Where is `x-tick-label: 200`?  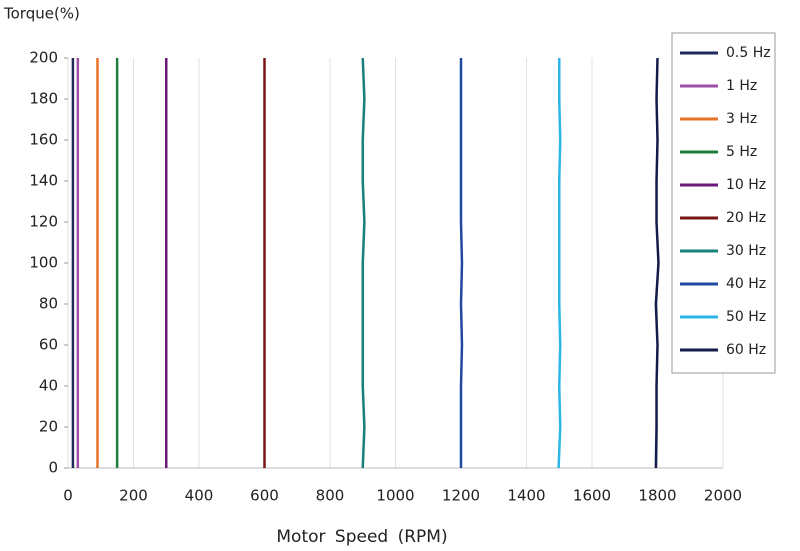
x-tick-label: 200 is located at coordinates (133, 496).